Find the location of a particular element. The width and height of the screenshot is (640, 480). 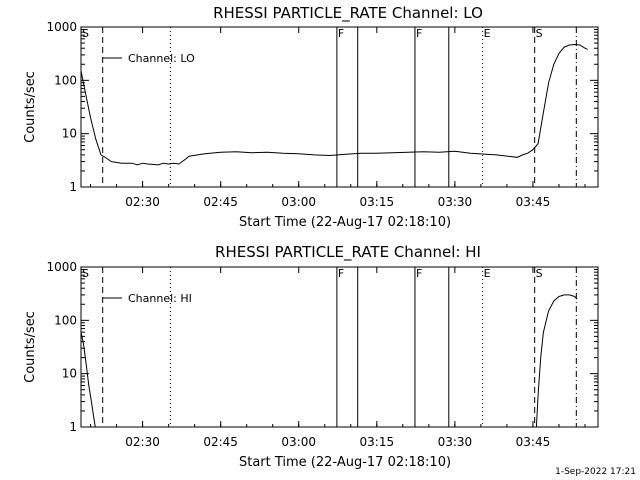

legend-label: Channel: LO is located at coordinates (161, 58).